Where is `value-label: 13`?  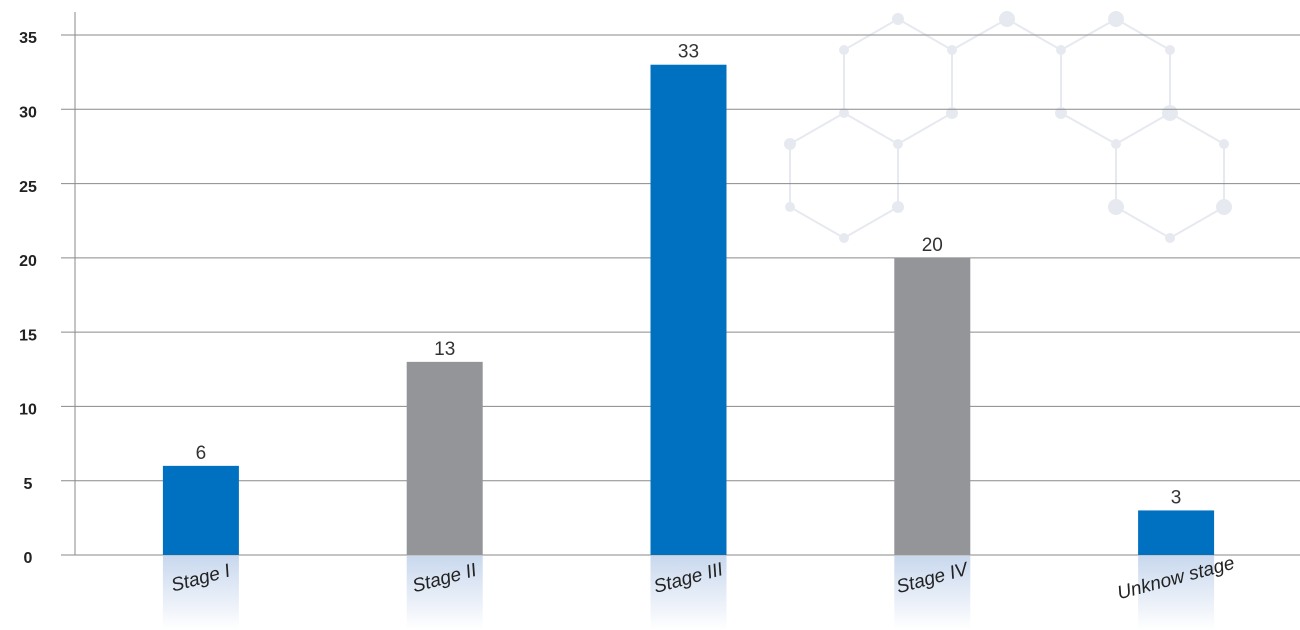
value-label: 13 is located at coordinates (444, 349).